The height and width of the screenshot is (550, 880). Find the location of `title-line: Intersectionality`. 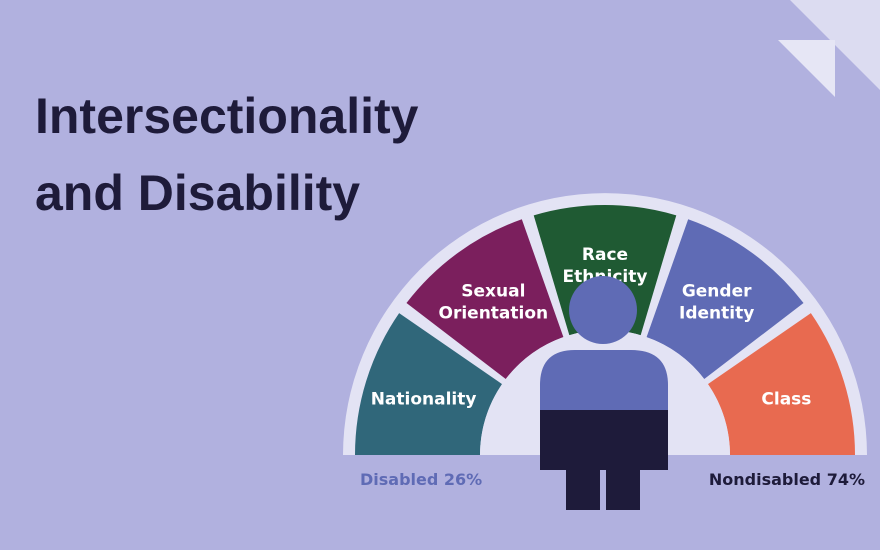

title-line: Intersectionality is located at coordinates (227, 116).